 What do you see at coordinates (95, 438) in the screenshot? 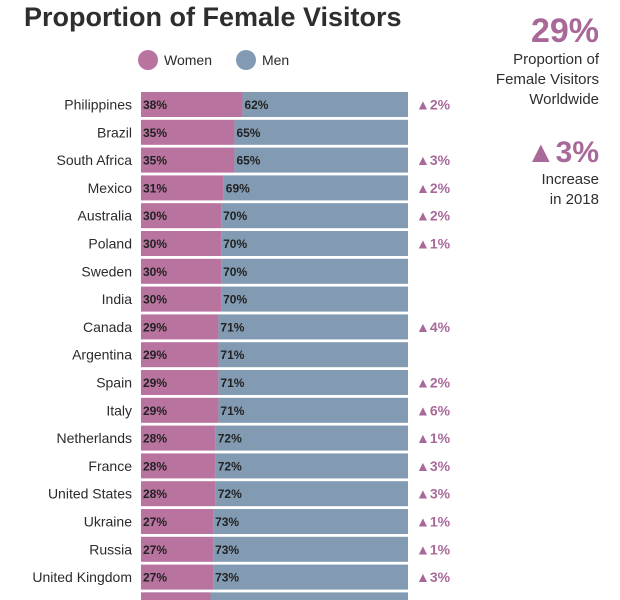
I see `category-label: Netherlands` at bounding box center [95, 438].